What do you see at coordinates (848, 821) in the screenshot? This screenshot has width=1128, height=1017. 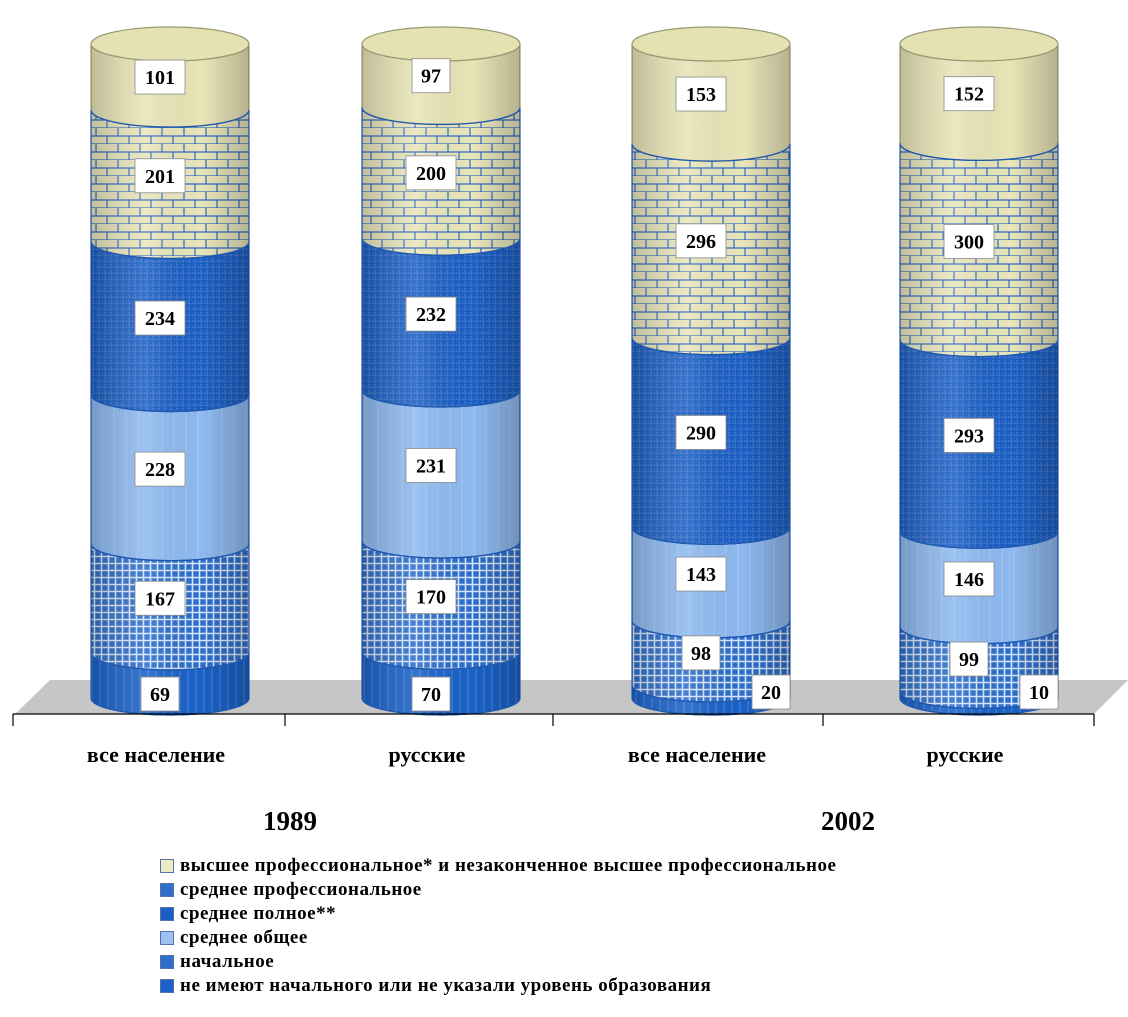 I see `group-label: 2002` at bounding box center [848, 821].